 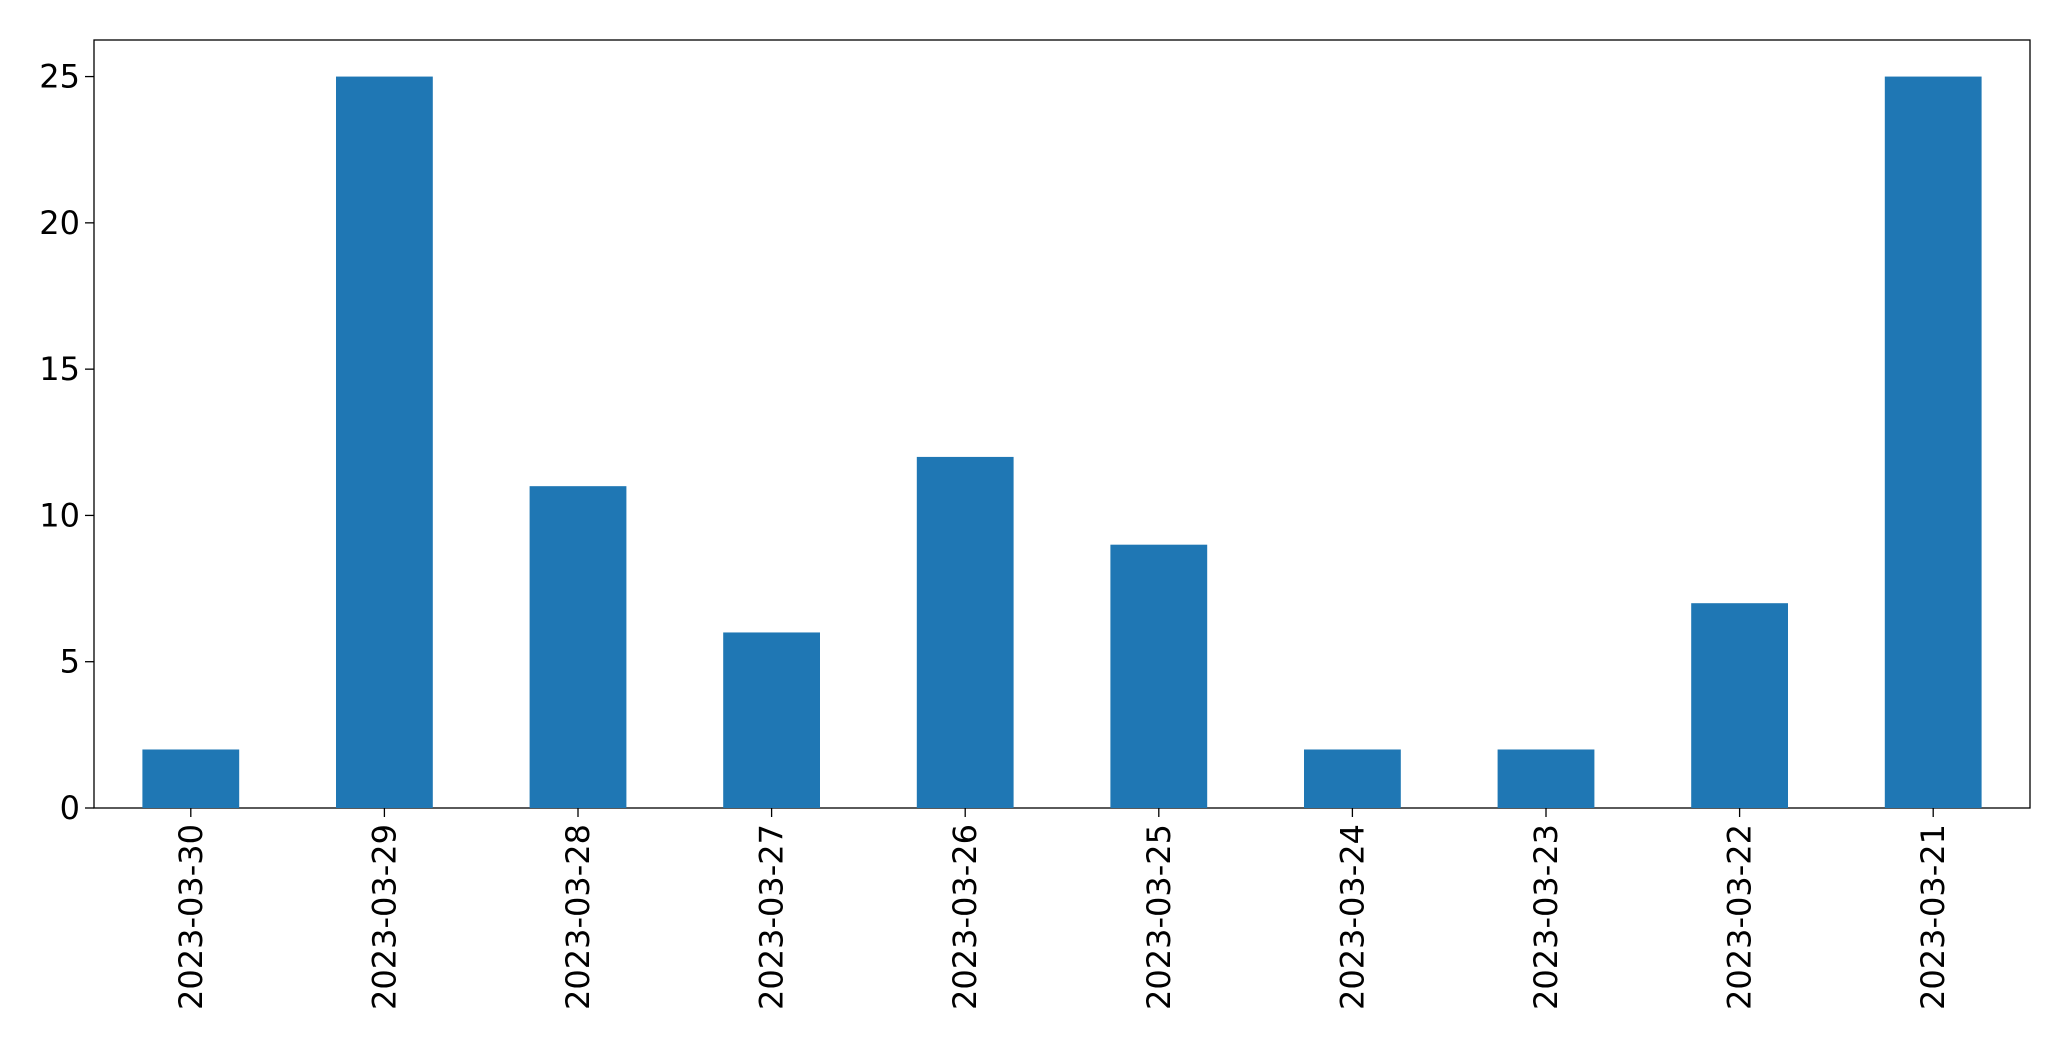 What do you see at coordinates (70, 662) in the screenshot?
I see `y-tick-label: 5` at bounding box center [70, 662].